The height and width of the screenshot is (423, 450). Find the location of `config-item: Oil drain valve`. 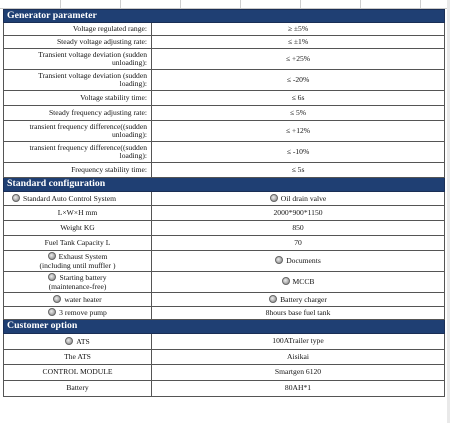

config-item: Oil drain valve is located at coordinates (298, 198).